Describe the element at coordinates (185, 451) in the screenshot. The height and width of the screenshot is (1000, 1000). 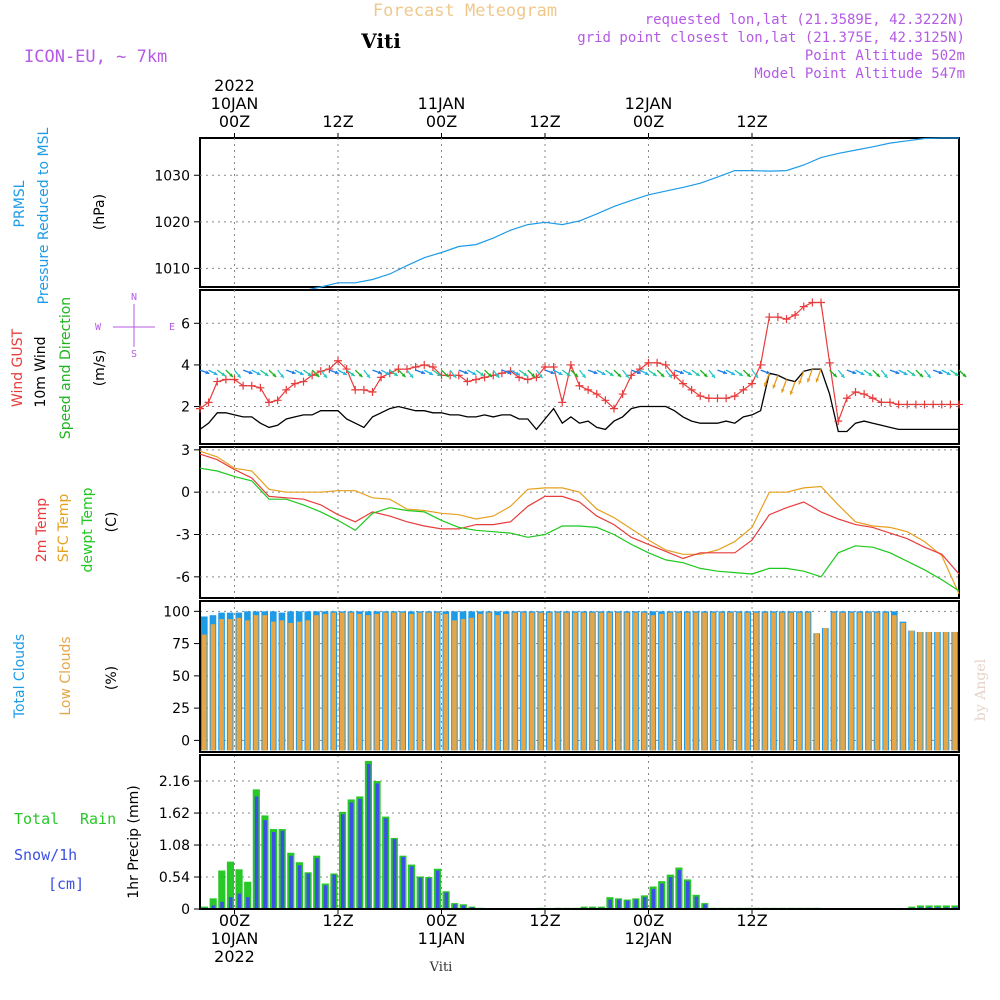
I see `temp-ytick-label-3: 3` at that location.